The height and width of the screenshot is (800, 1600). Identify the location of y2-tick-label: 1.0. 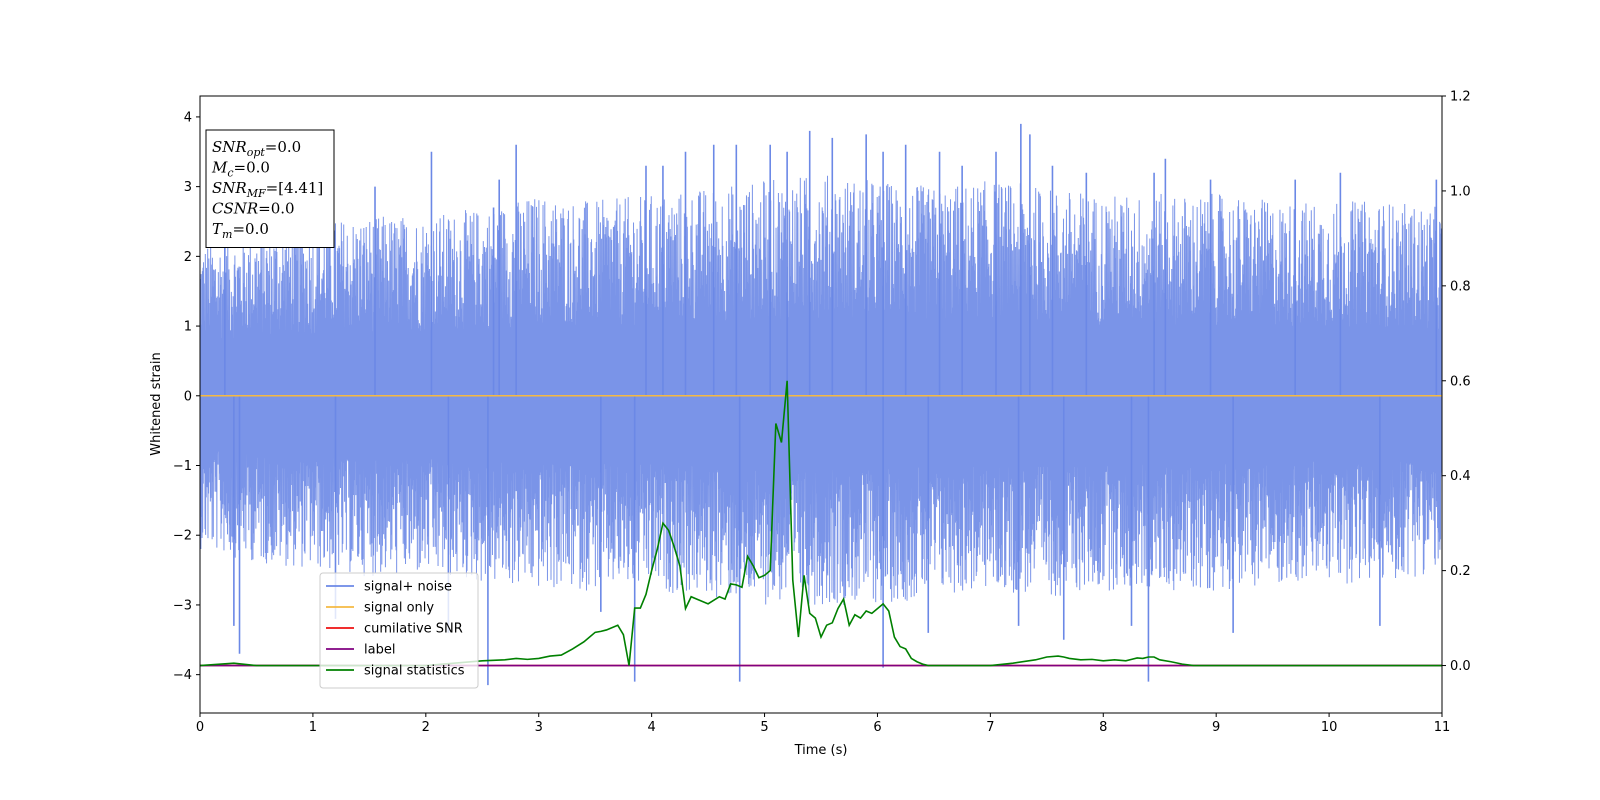
(1460, 191).